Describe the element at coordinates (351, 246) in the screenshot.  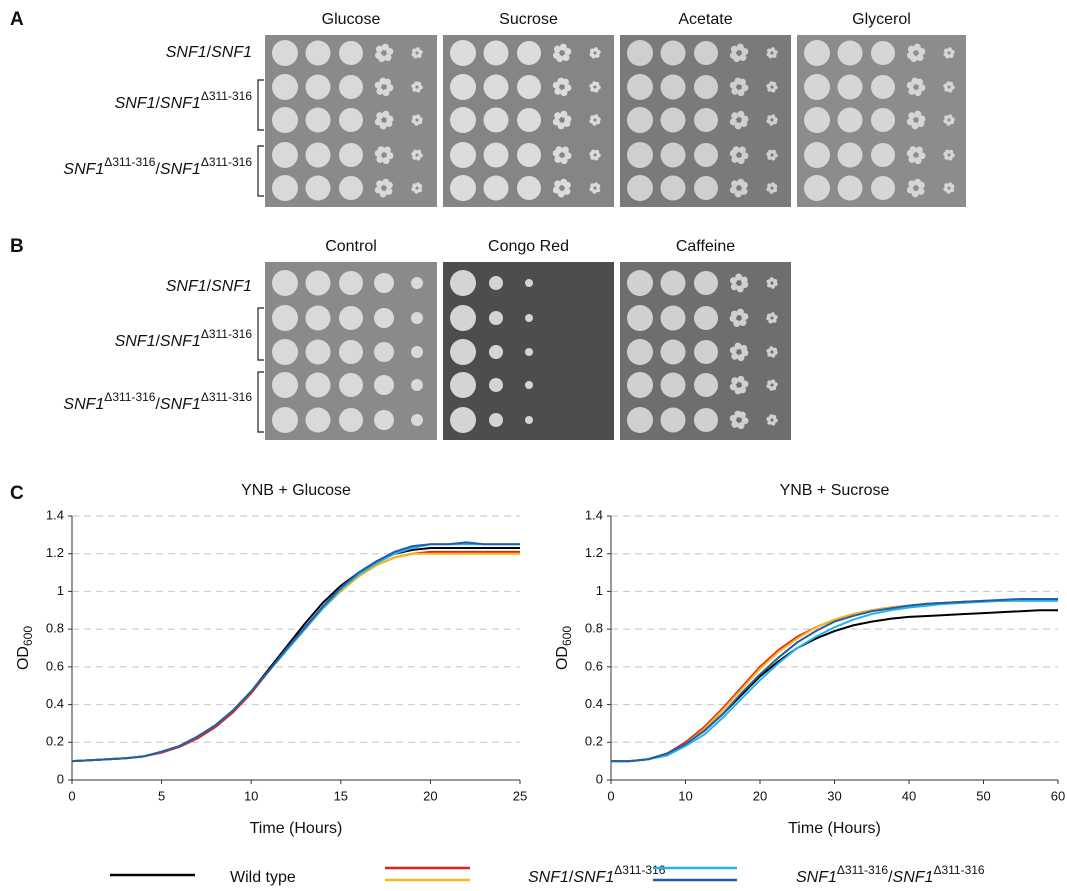
I see `condition-title: Control` at that location.